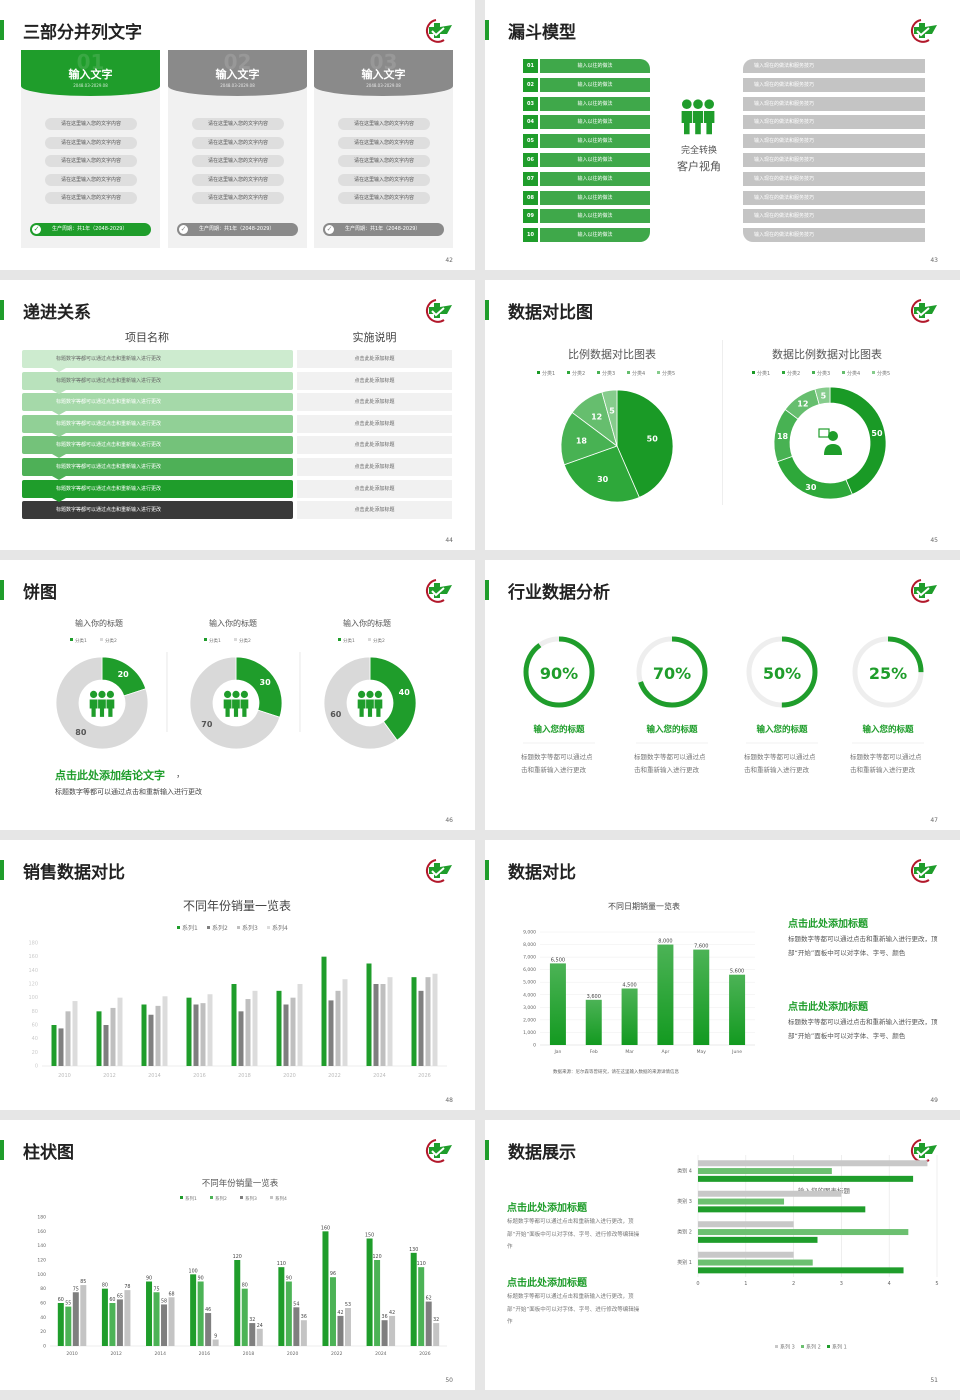  I want to click on page-number: 50, so click(449, 1380).